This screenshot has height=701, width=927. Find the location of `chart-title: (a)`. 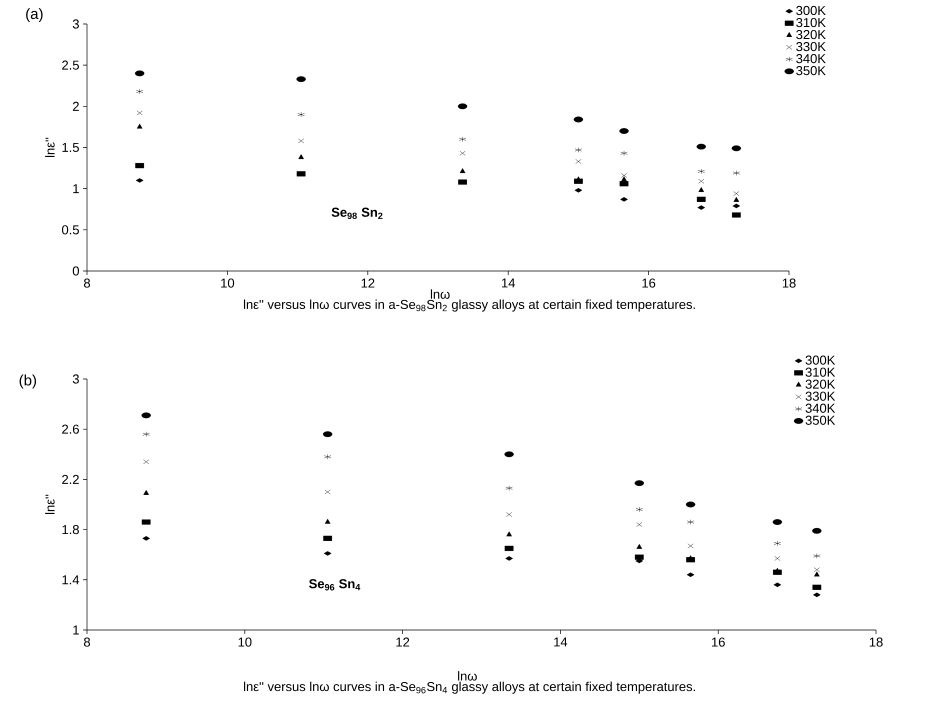

chart-title: (a) is located at coordinates (34, 15).